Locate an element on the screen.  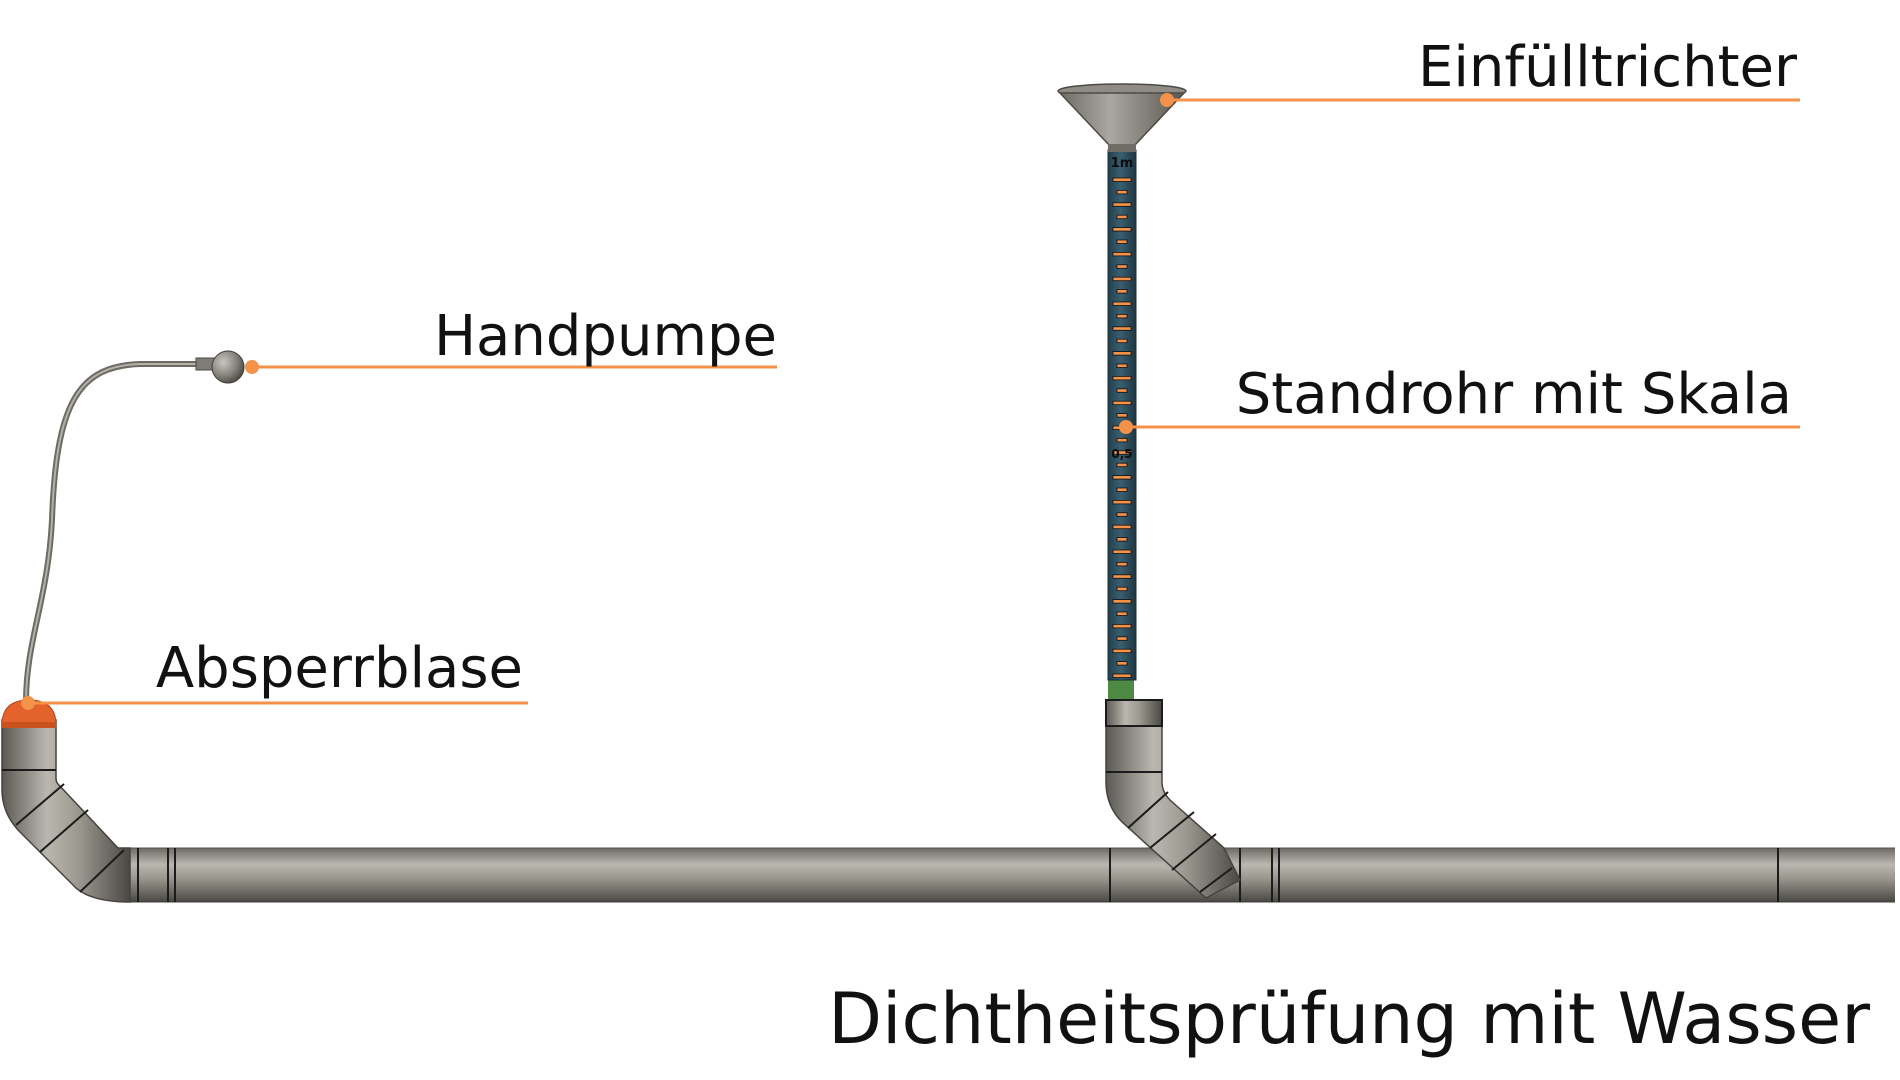
scale-ticks is located at coordinates (1122, 427).